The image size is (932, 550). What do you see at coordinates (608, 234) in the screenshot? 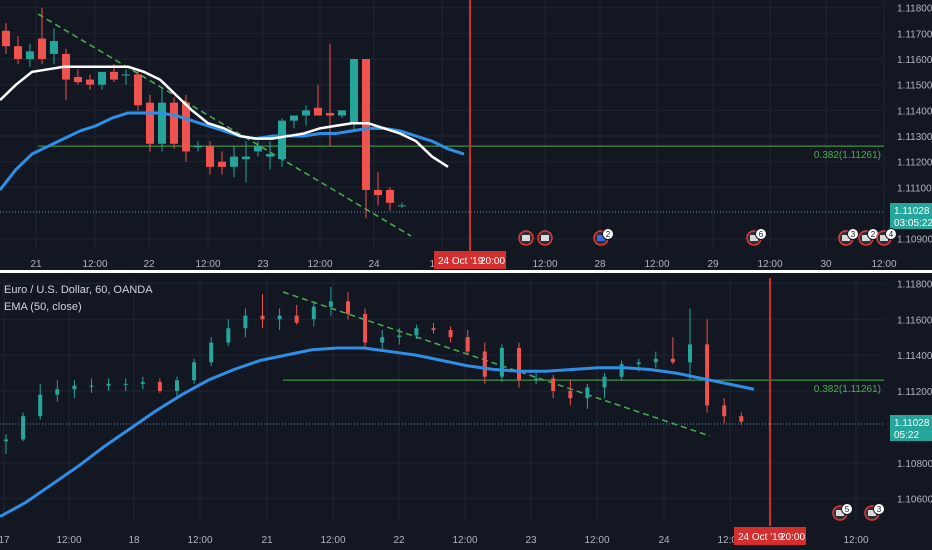
I see `event-count-label: 2` at bounding box center [608, 234].